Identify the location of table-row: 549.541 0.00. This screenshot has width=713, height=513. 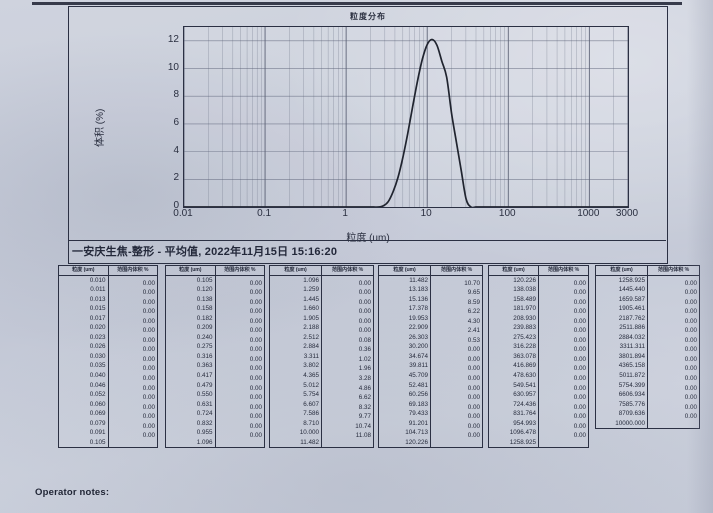
(538, 386).